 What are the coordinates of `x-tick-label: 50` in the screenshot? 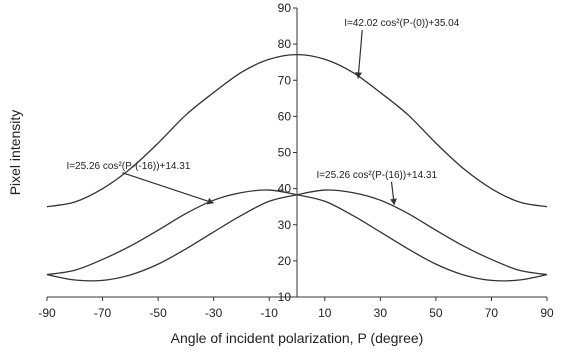 It's located at (436, 313).